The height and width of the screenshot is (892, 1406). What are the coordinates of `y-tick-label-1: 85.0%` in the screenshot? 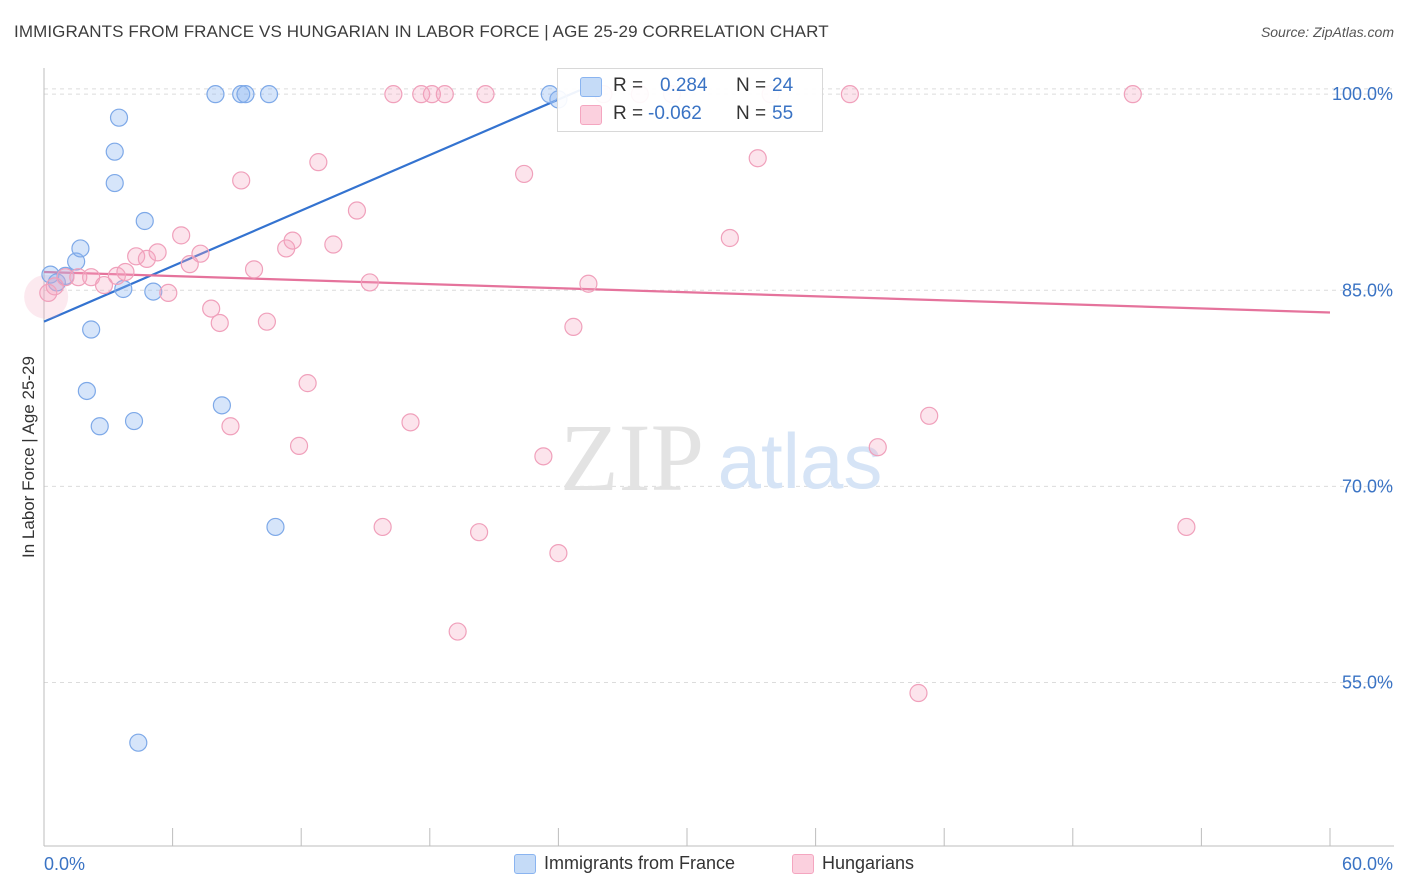 It's located at (1367, 290).